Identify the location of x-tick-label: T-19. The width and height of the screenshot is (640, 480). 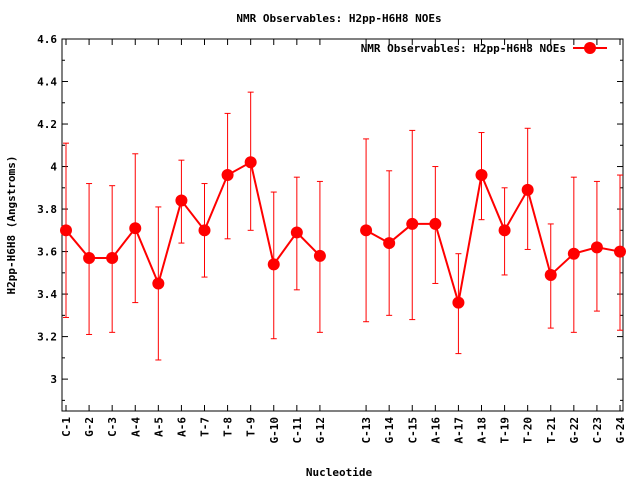
(505, 430).